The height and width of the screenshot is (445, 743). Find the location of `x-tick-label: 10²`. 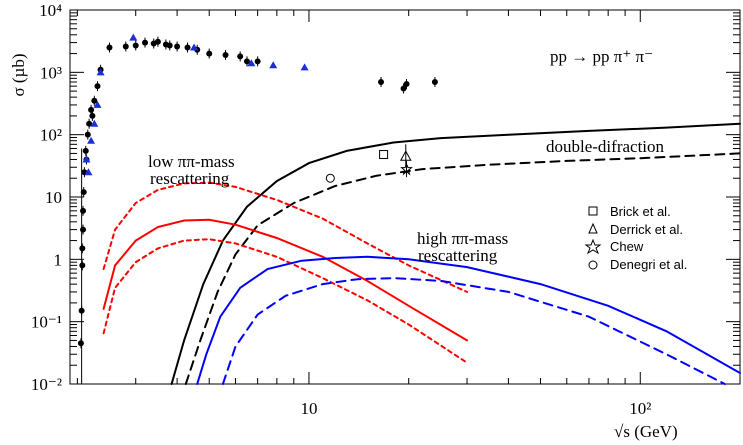

x-tick-label: 10² is located at coordinates (640, 408).